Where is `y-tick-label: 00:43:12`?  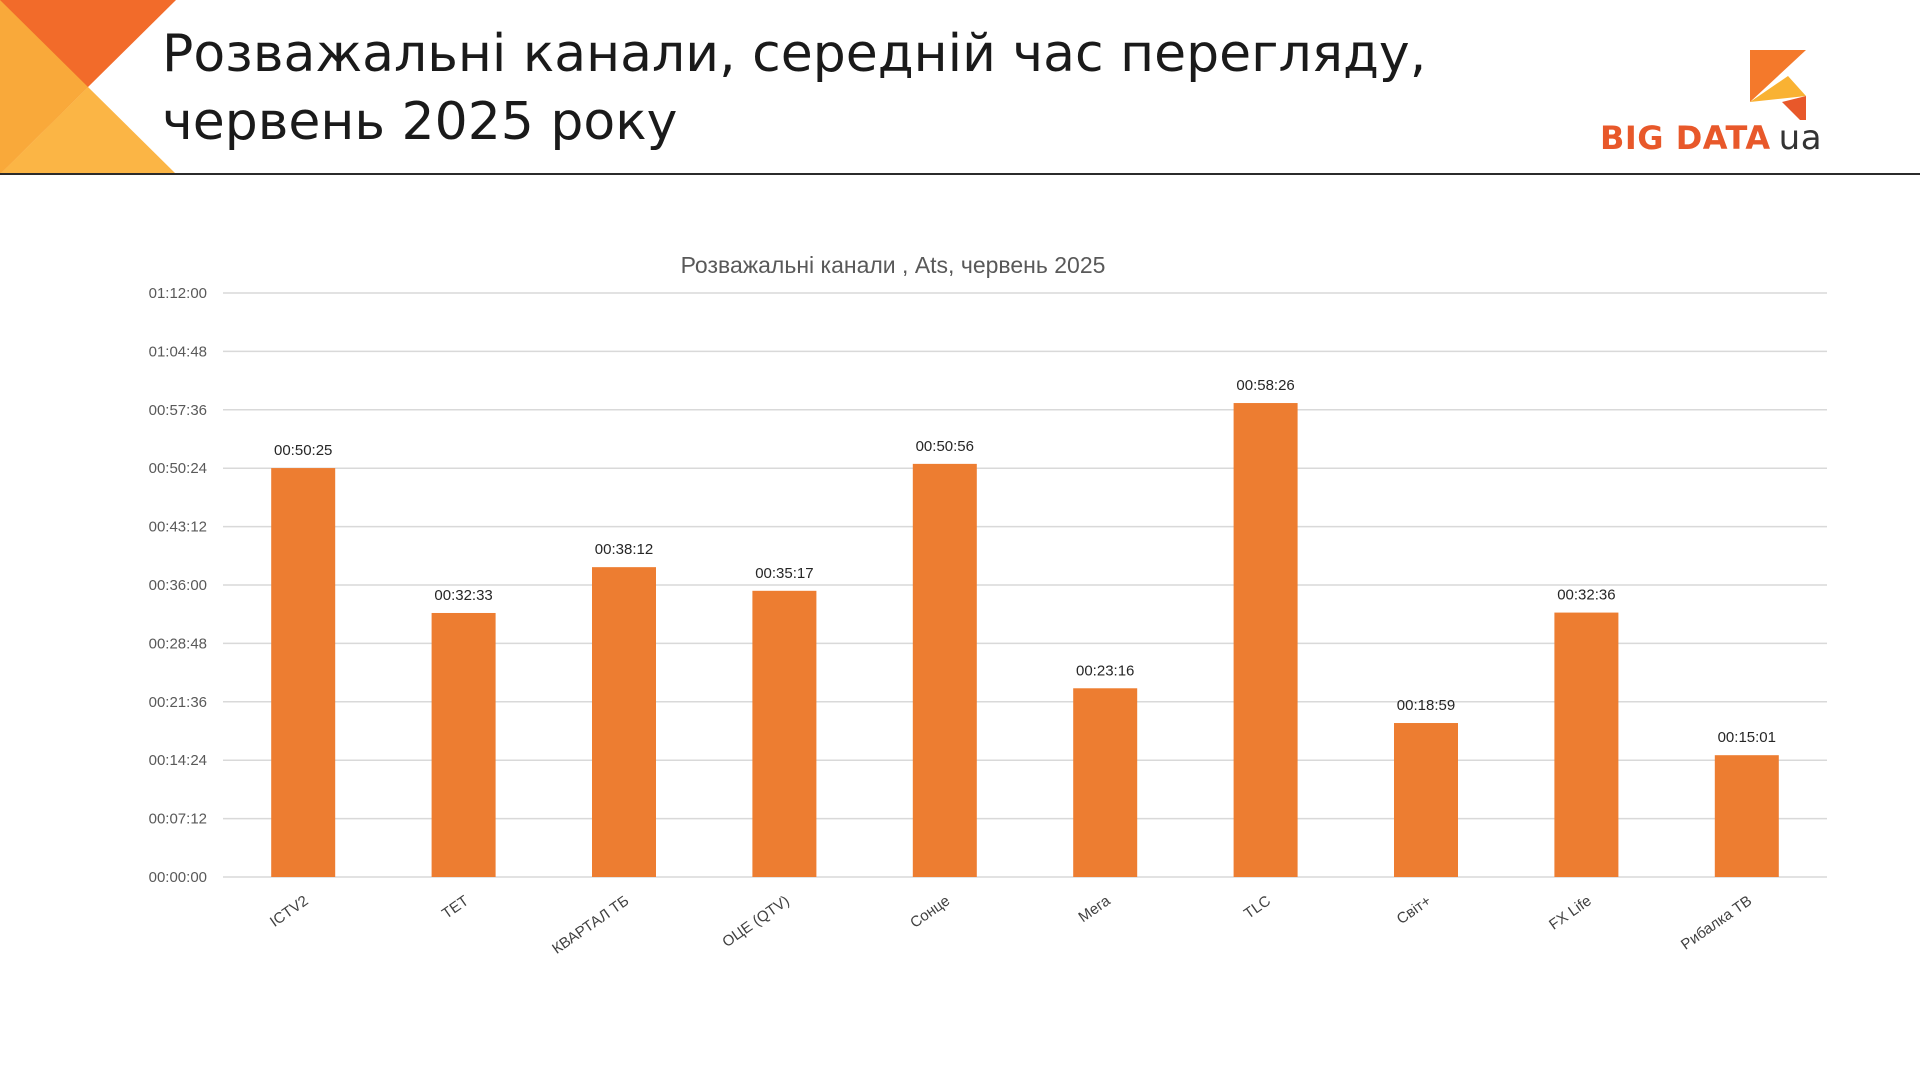 y-tick-label: 00:43:12 is located at coordinates (178, 527).